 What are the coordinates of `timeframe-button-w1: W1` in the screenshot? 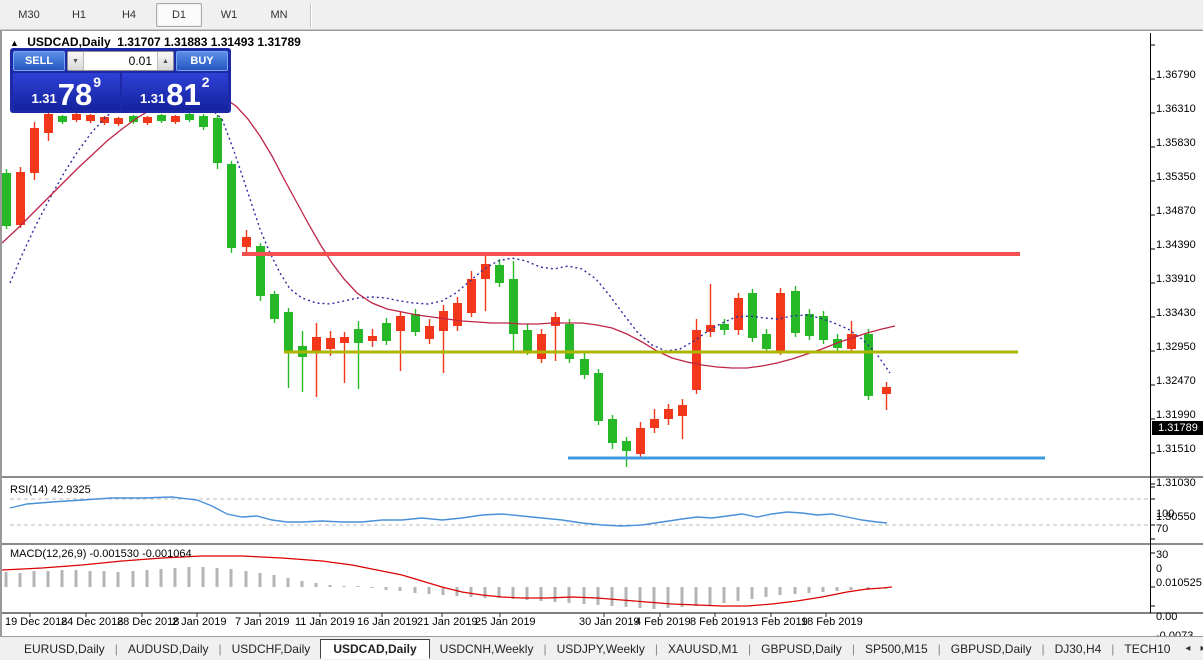 It's located at (229, 14).